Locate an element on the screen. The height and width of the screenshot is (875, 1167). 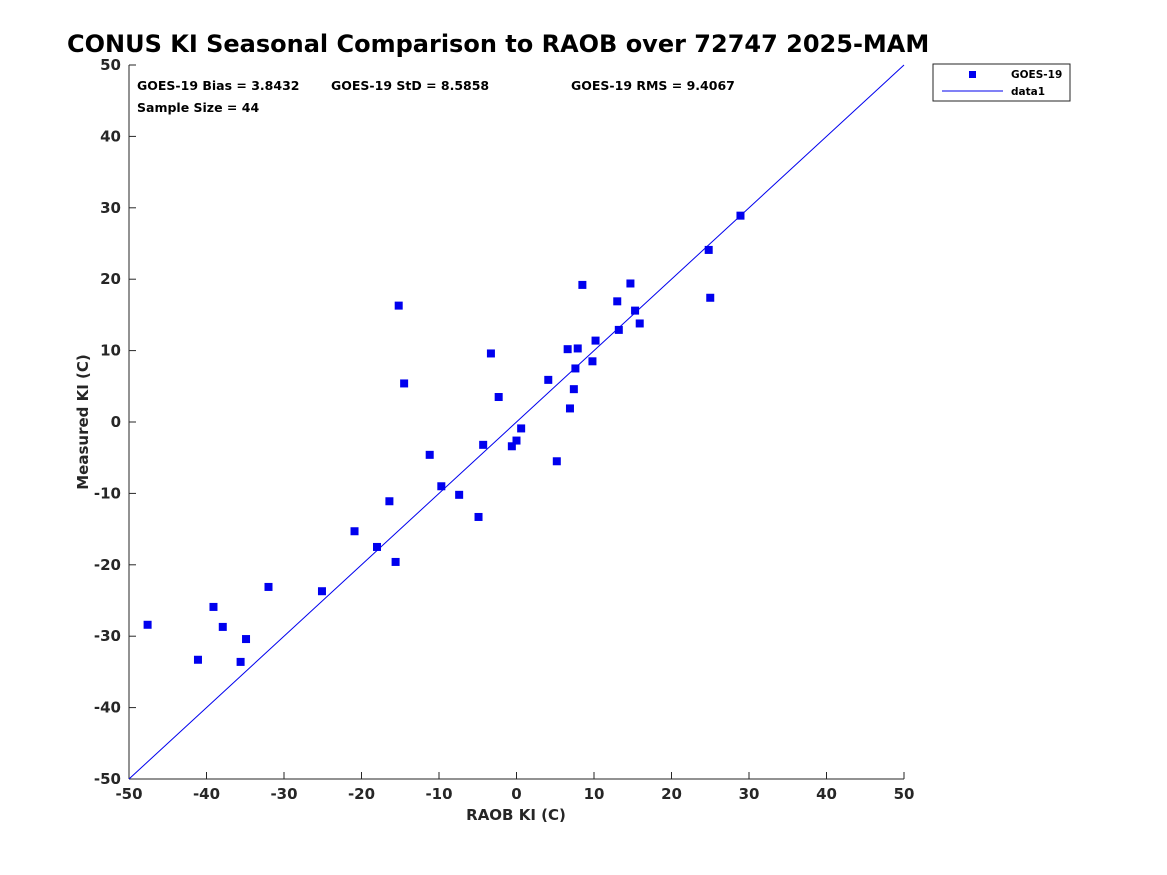
stat-sample-size: Sample Size = 44 is located at coordinates (198, 107).